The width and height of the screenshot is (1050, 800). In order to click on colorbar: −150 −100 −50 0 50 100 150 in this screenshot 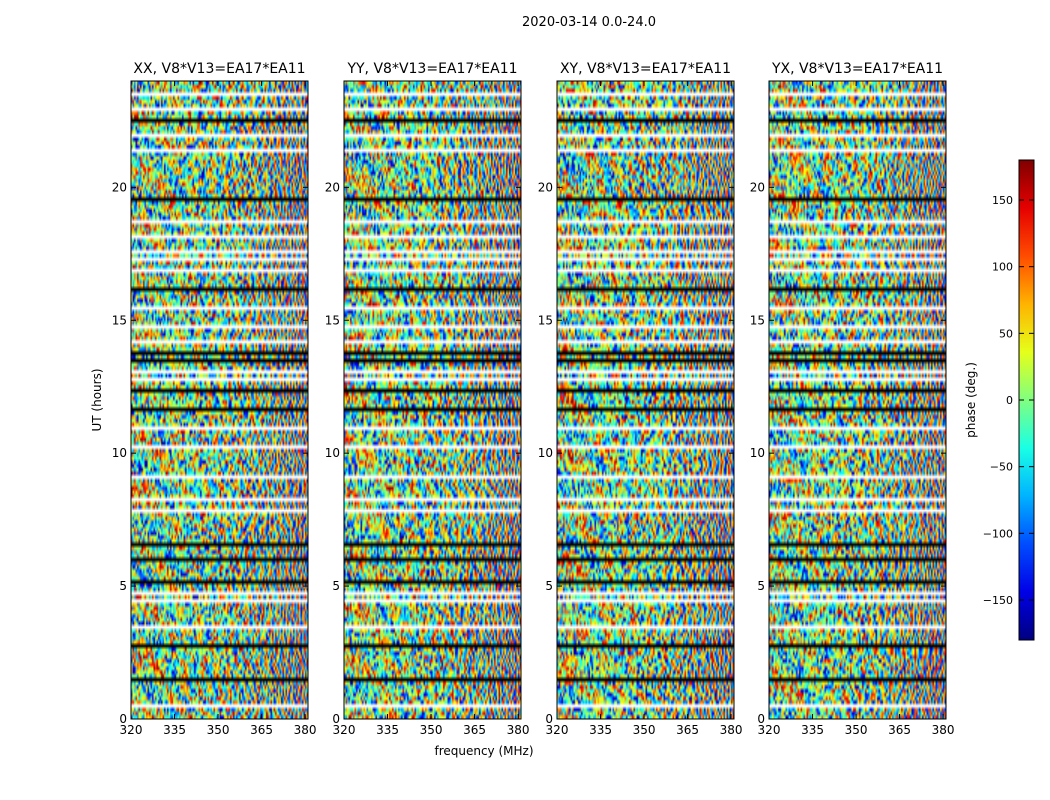, I will do `click(1009, 400)`.